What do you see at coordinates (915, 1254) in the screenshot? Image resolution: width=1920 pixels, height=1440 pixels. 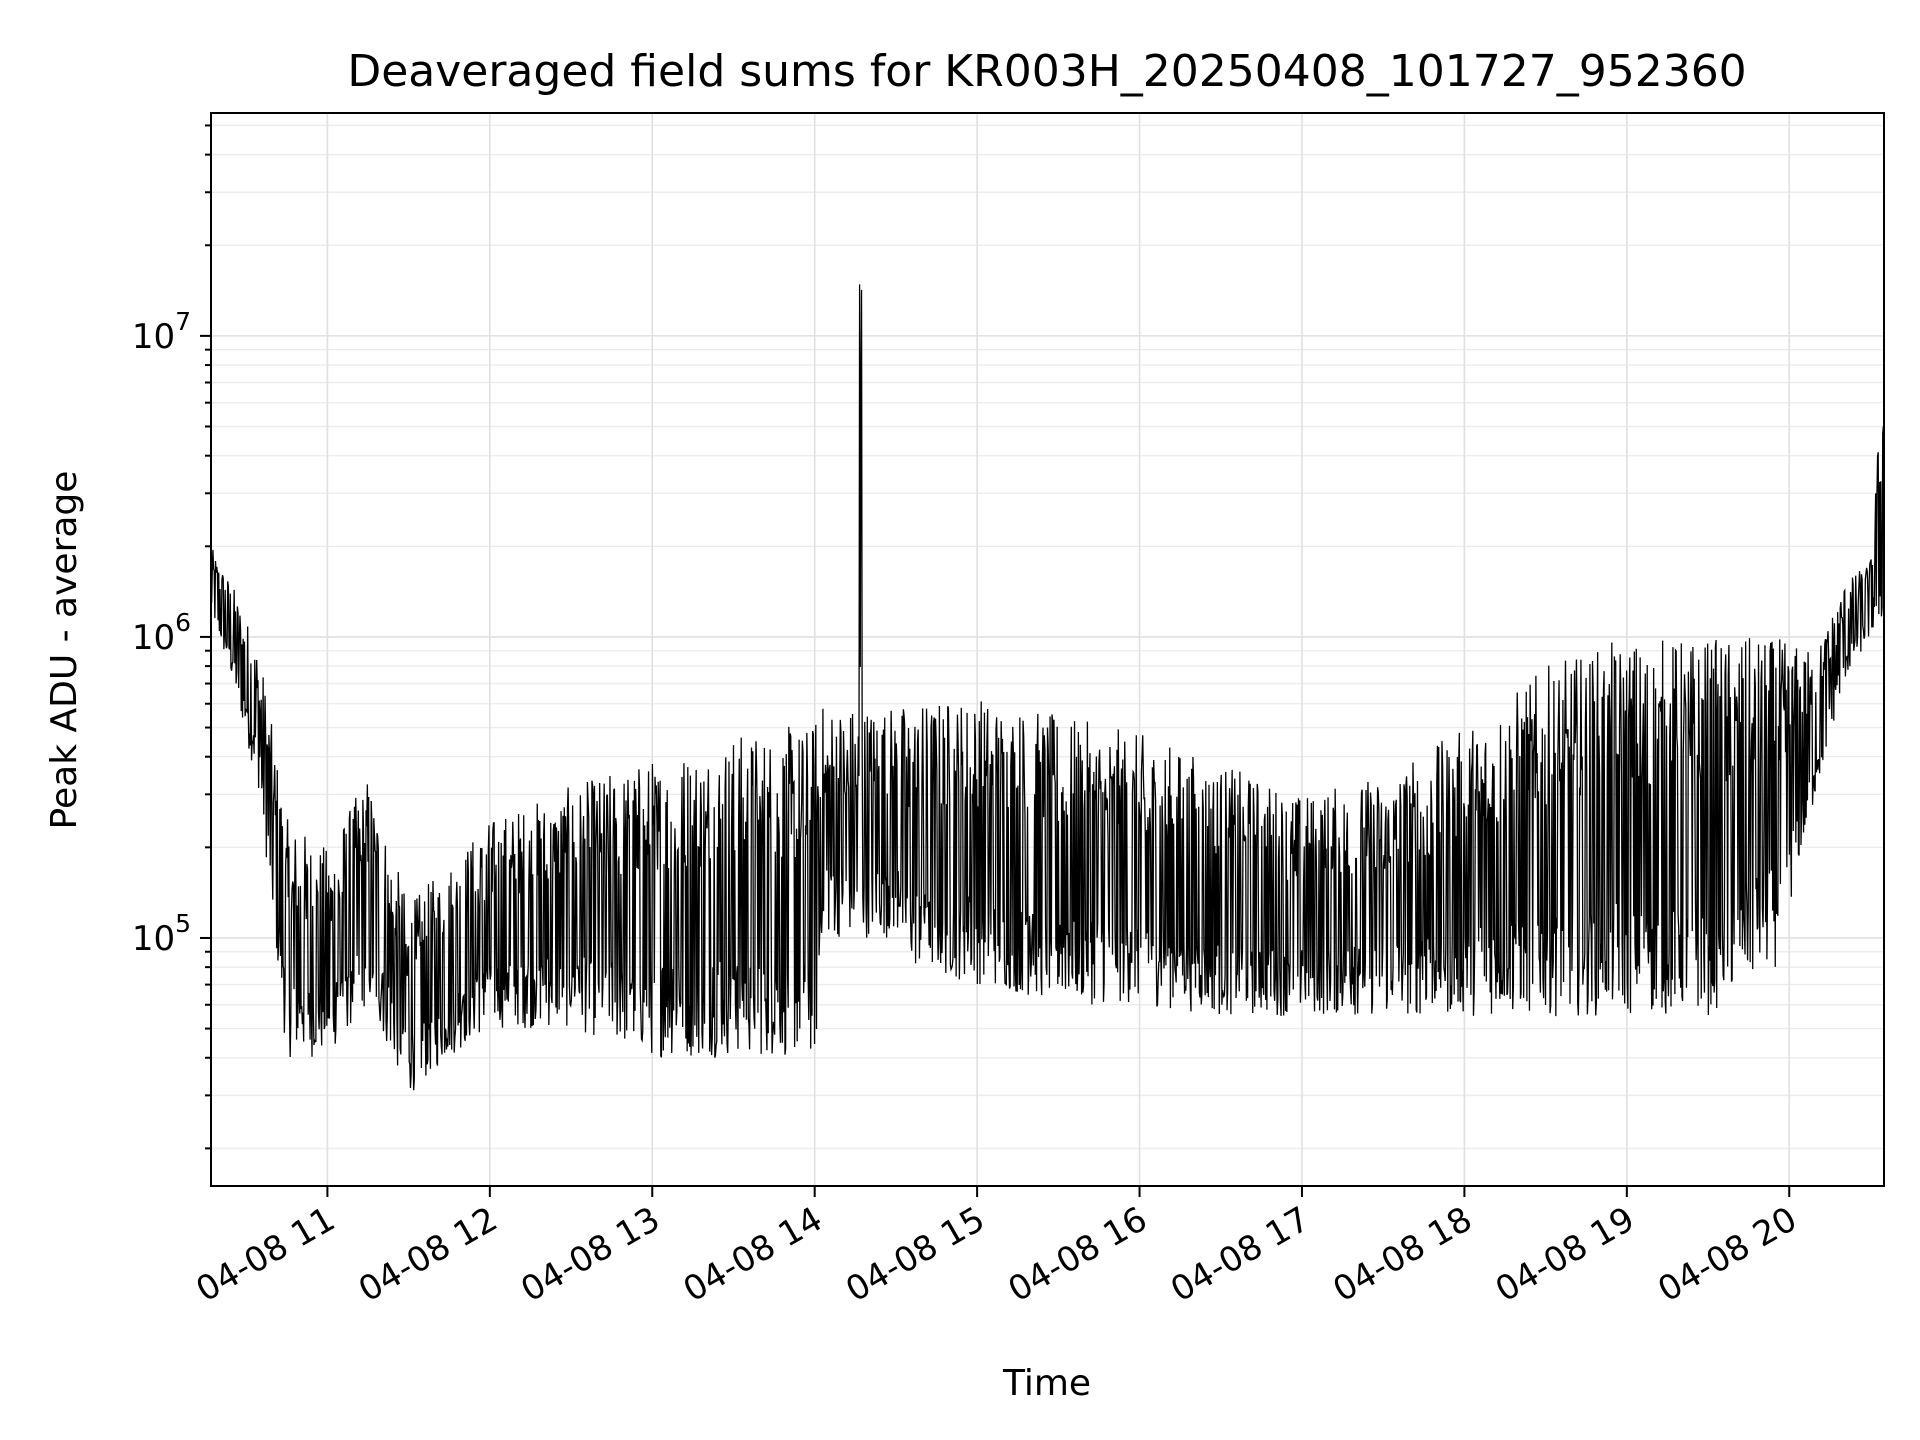 I see `x-tick-label: 04-08 15` at bounding box center [915, 1254].